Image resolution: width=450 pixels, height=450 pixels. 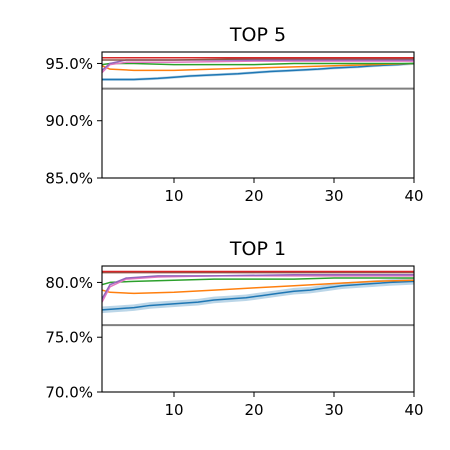 What do you see at coordinates (69, 179) in the screenshot?
I see `y-tick-label: 85.0%` at bounding box center [69, 179].